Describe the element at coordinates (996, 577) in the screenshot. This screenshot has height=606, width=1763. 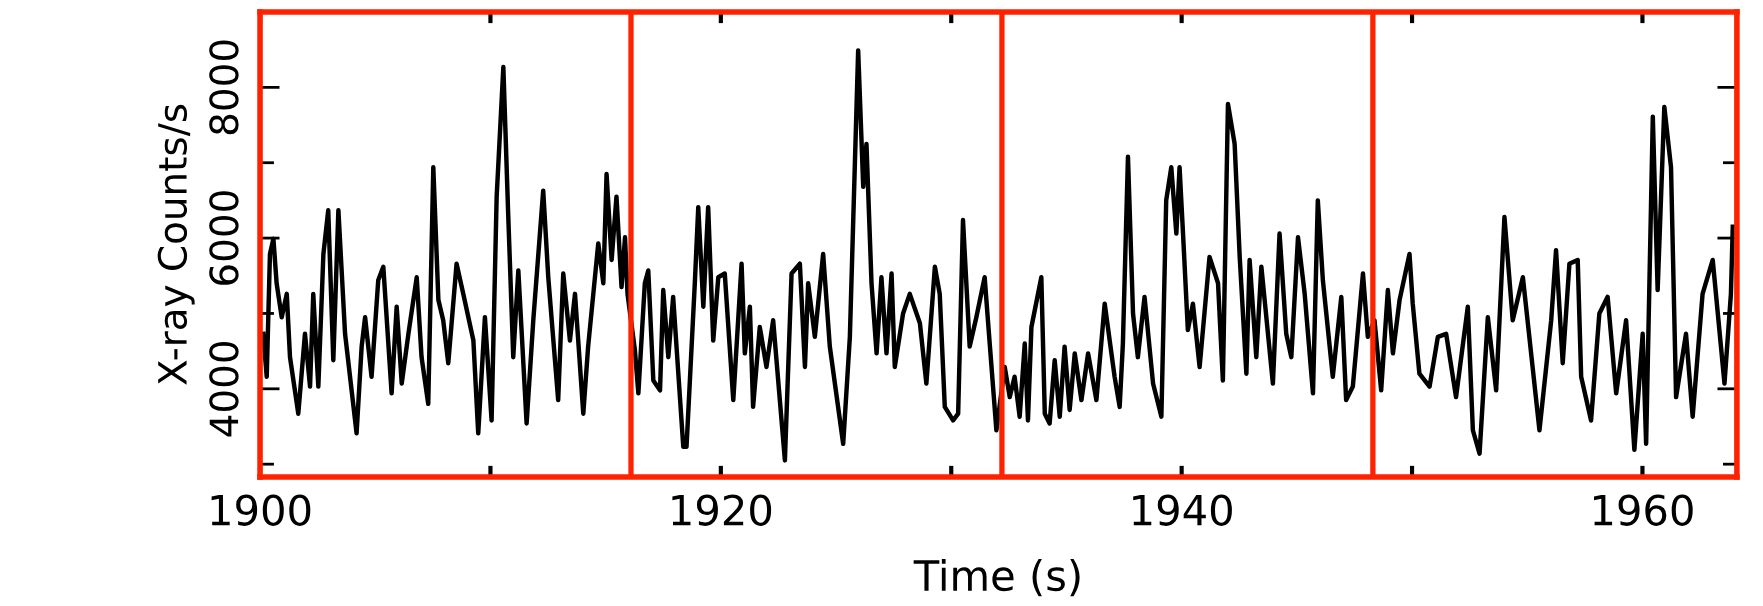
I see `x-axis-title: Time (s)` at that location.